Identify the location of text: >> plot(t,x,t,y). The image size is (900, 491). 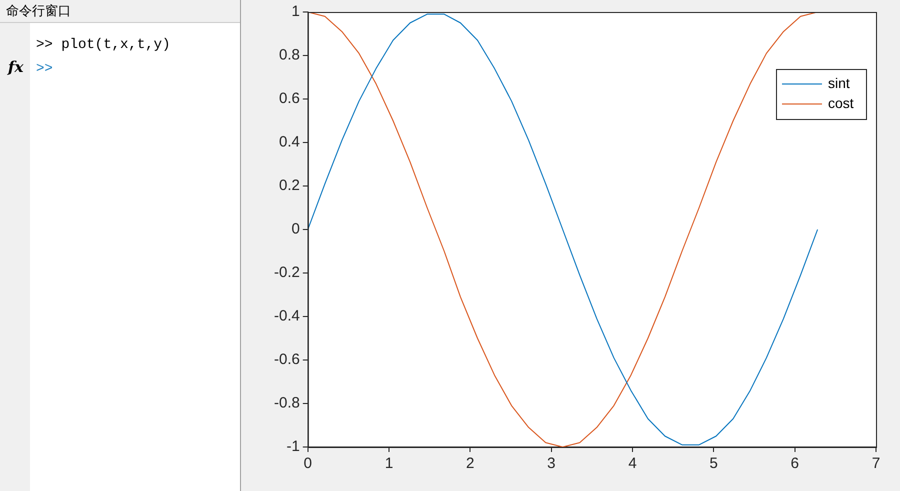
(103, 45).